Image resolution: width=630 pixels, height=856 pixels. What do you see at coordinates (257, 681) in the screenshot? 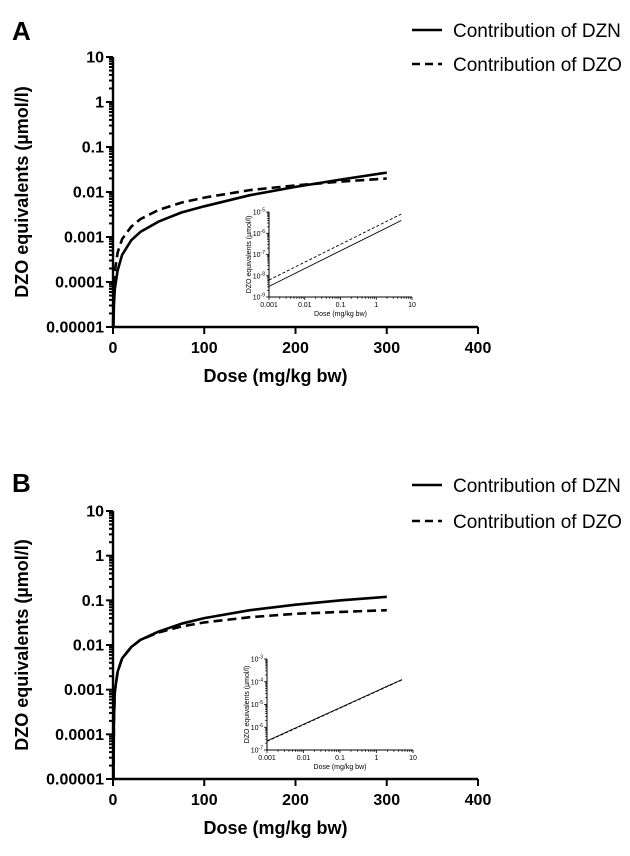
I see `inset-y-tick-label: 10⁻⁴` at bounding box center [257, 681].